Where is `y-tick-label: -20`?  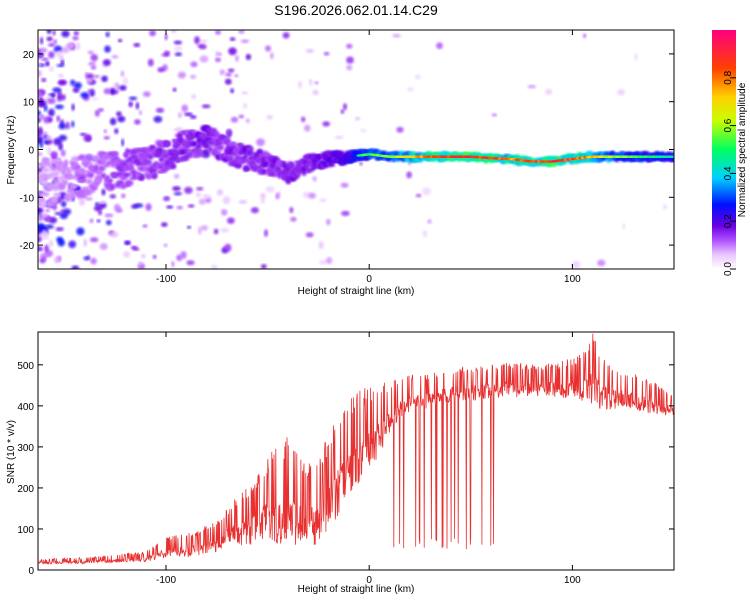 y-tick-label: -20 is located at coordinates (27, 246).